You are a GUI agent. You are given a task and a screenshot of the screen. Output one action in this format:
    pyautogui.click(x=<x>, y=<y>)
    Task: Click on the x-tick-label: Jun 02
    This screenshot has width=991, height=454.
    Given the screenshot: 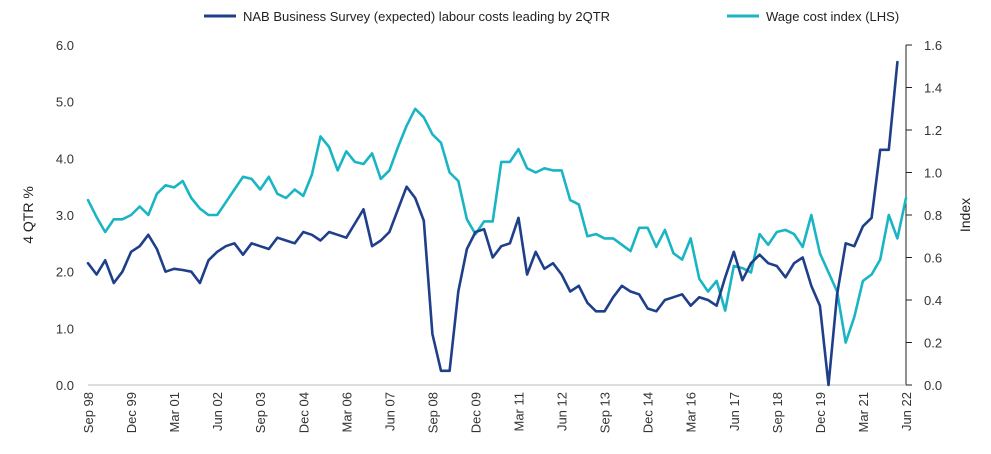 What is the action you would take?
    pyautogui.click(x=217, y=411)
    